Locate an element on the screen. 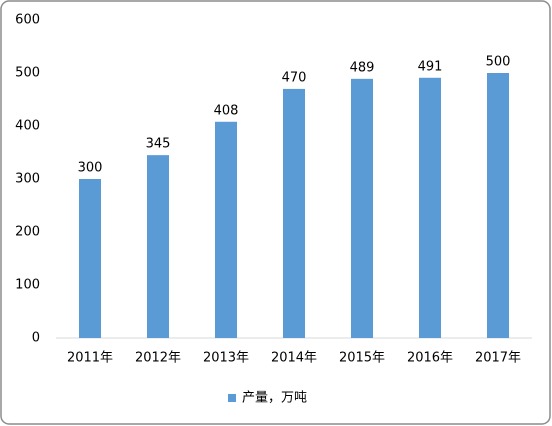  x-tick-label: 2016年 is located at coordinates (430, 358).